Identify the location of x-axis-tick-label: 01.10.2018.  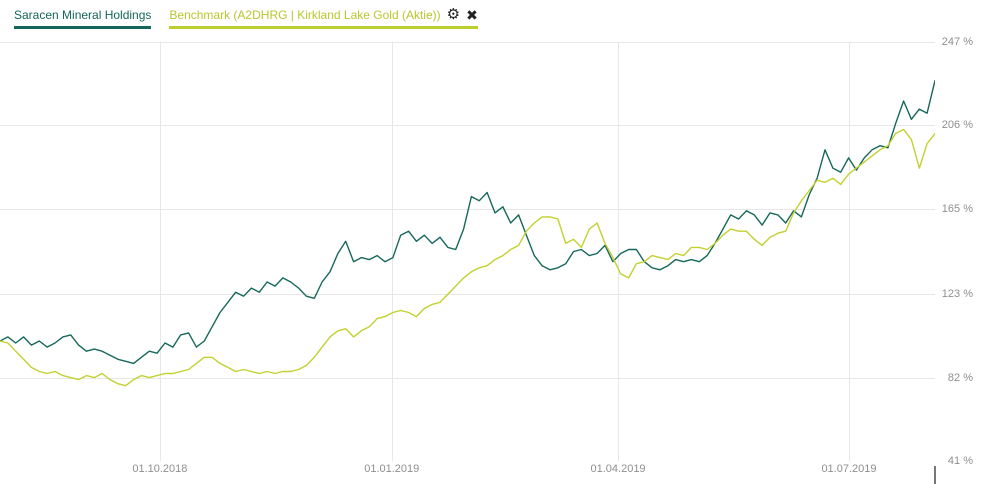
(160, 469).